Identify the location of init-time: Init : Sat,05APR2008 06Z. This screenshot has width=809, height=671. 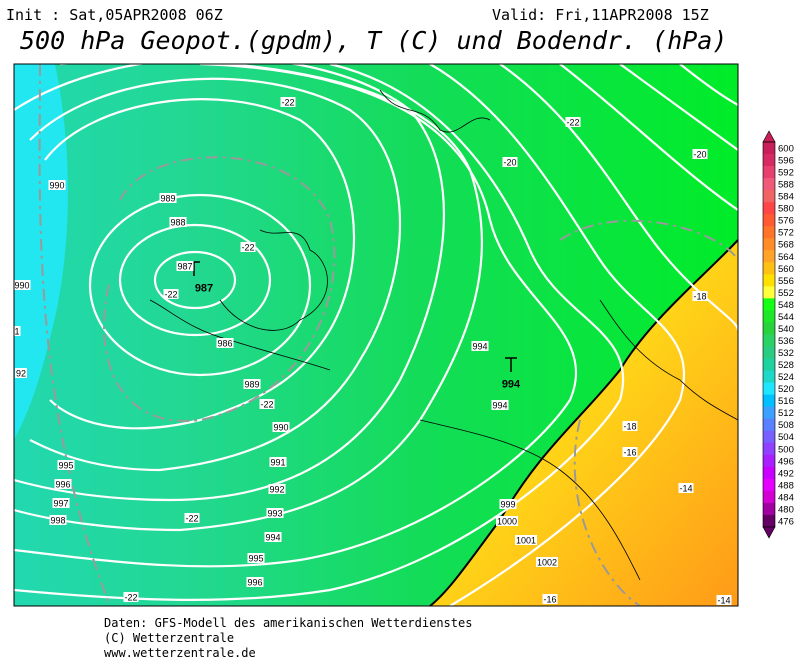
(114, 15).